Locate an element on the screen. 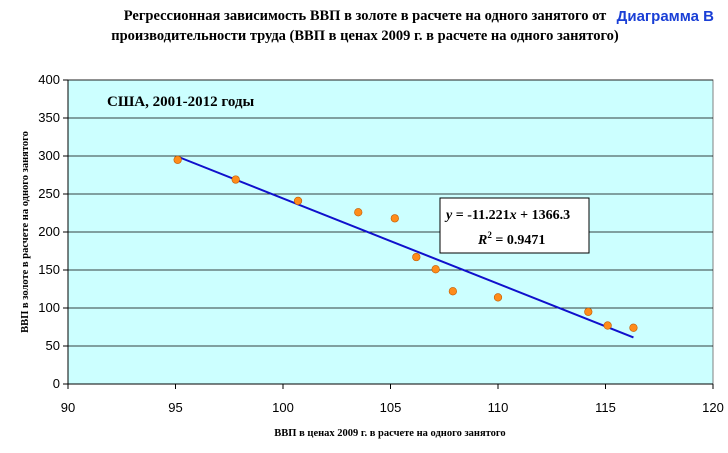  r-squared: R2 = 0.9471 is located at coordinates (511, 239).